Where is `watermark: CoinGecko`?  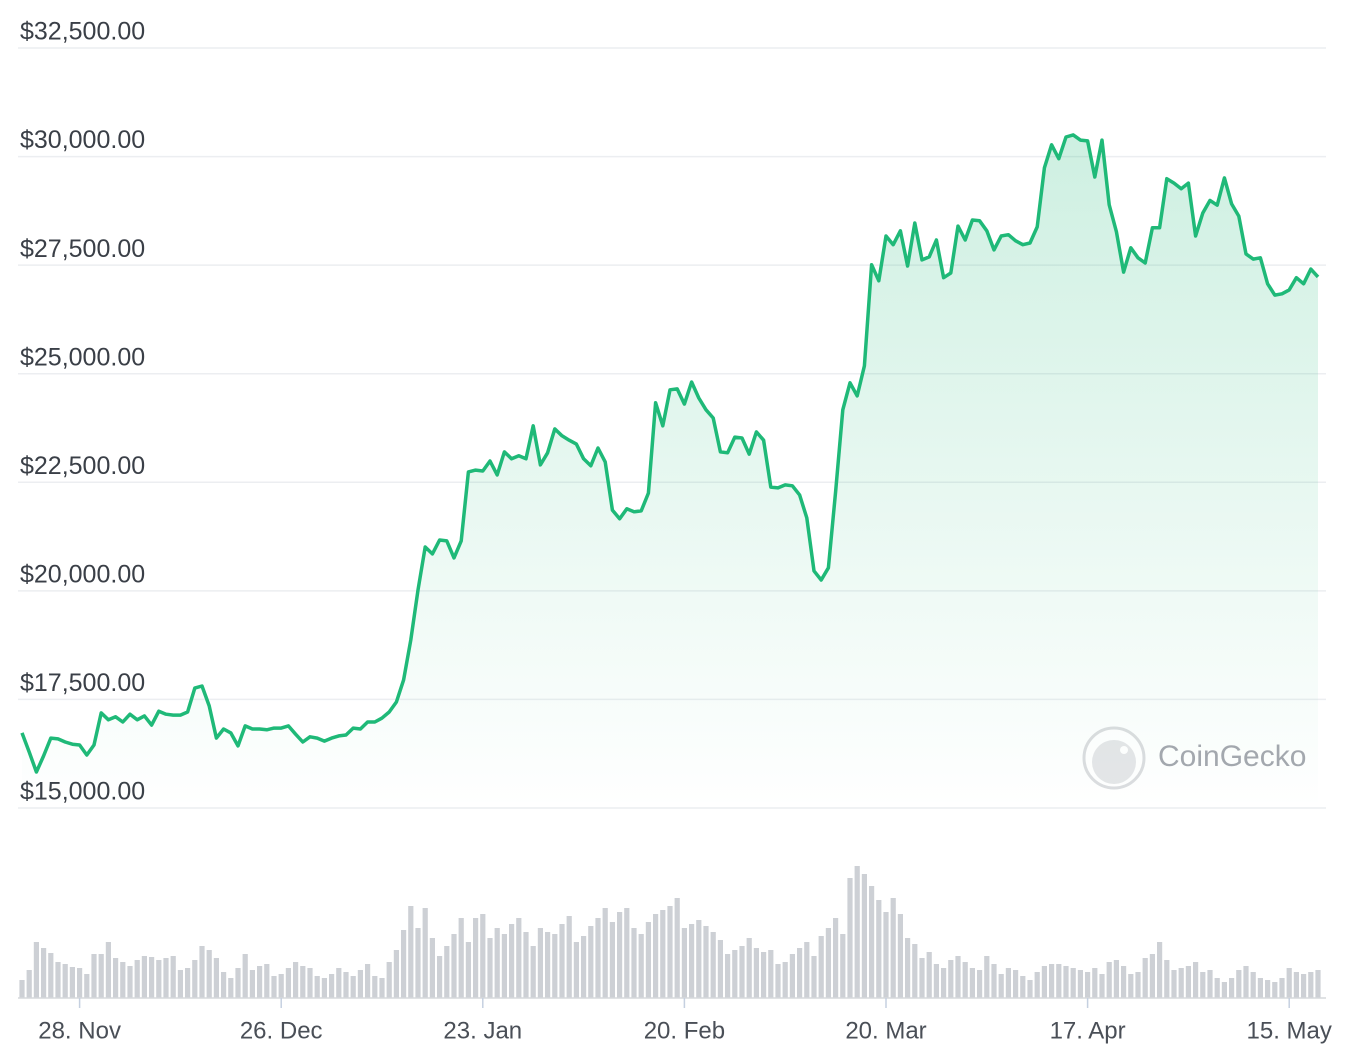 watermark: CoinGecko is located at coordinates (1232, 756).